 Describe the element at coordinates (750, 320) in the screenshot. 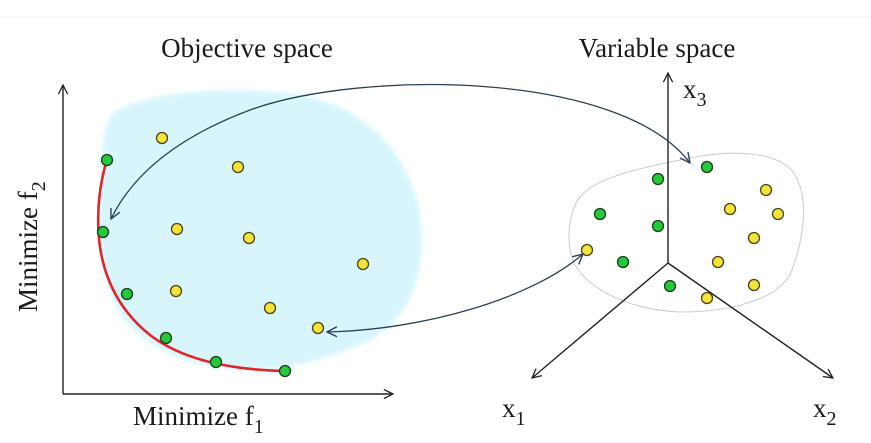

I see `x2-axis` at that location.